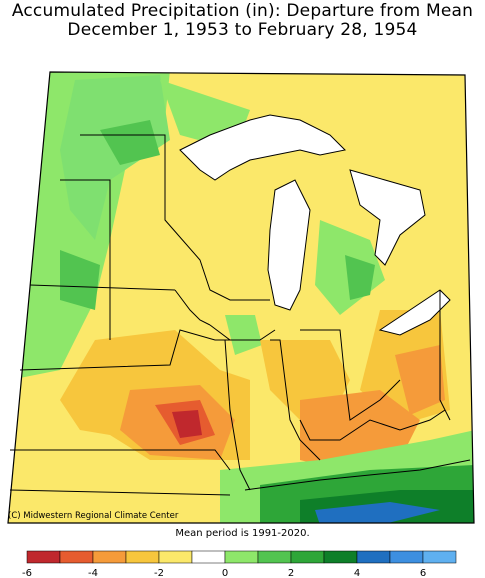 This screenshot has height=578, width=485. I want to click on lake-michigan, so click(289, 245).